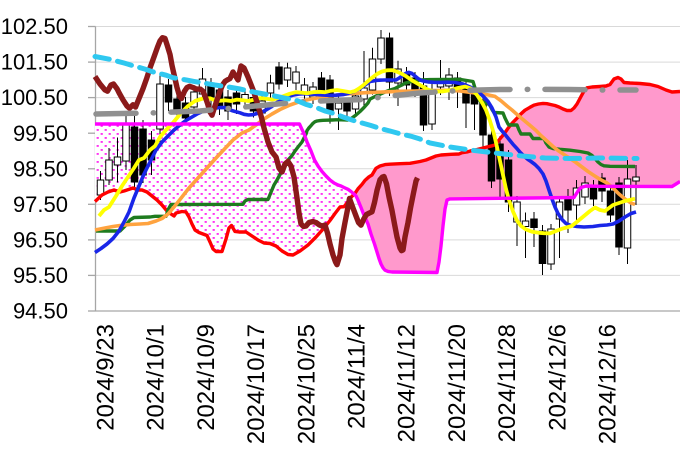  I want to click on svg-text: 2024/12/6, so click(557, 377).